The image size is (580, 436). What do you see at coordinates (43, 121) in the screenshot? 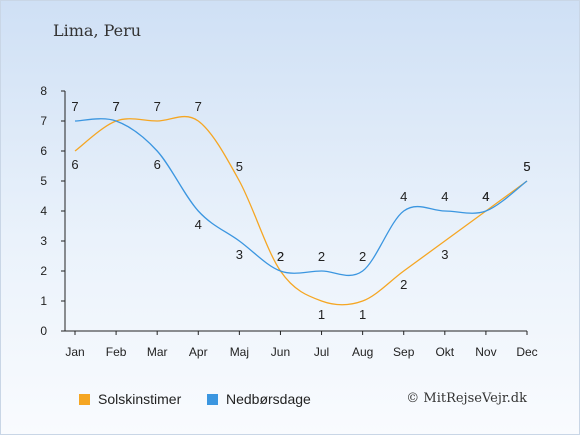
I see `y-tick-label: 7` at bounding box center [43, 121].